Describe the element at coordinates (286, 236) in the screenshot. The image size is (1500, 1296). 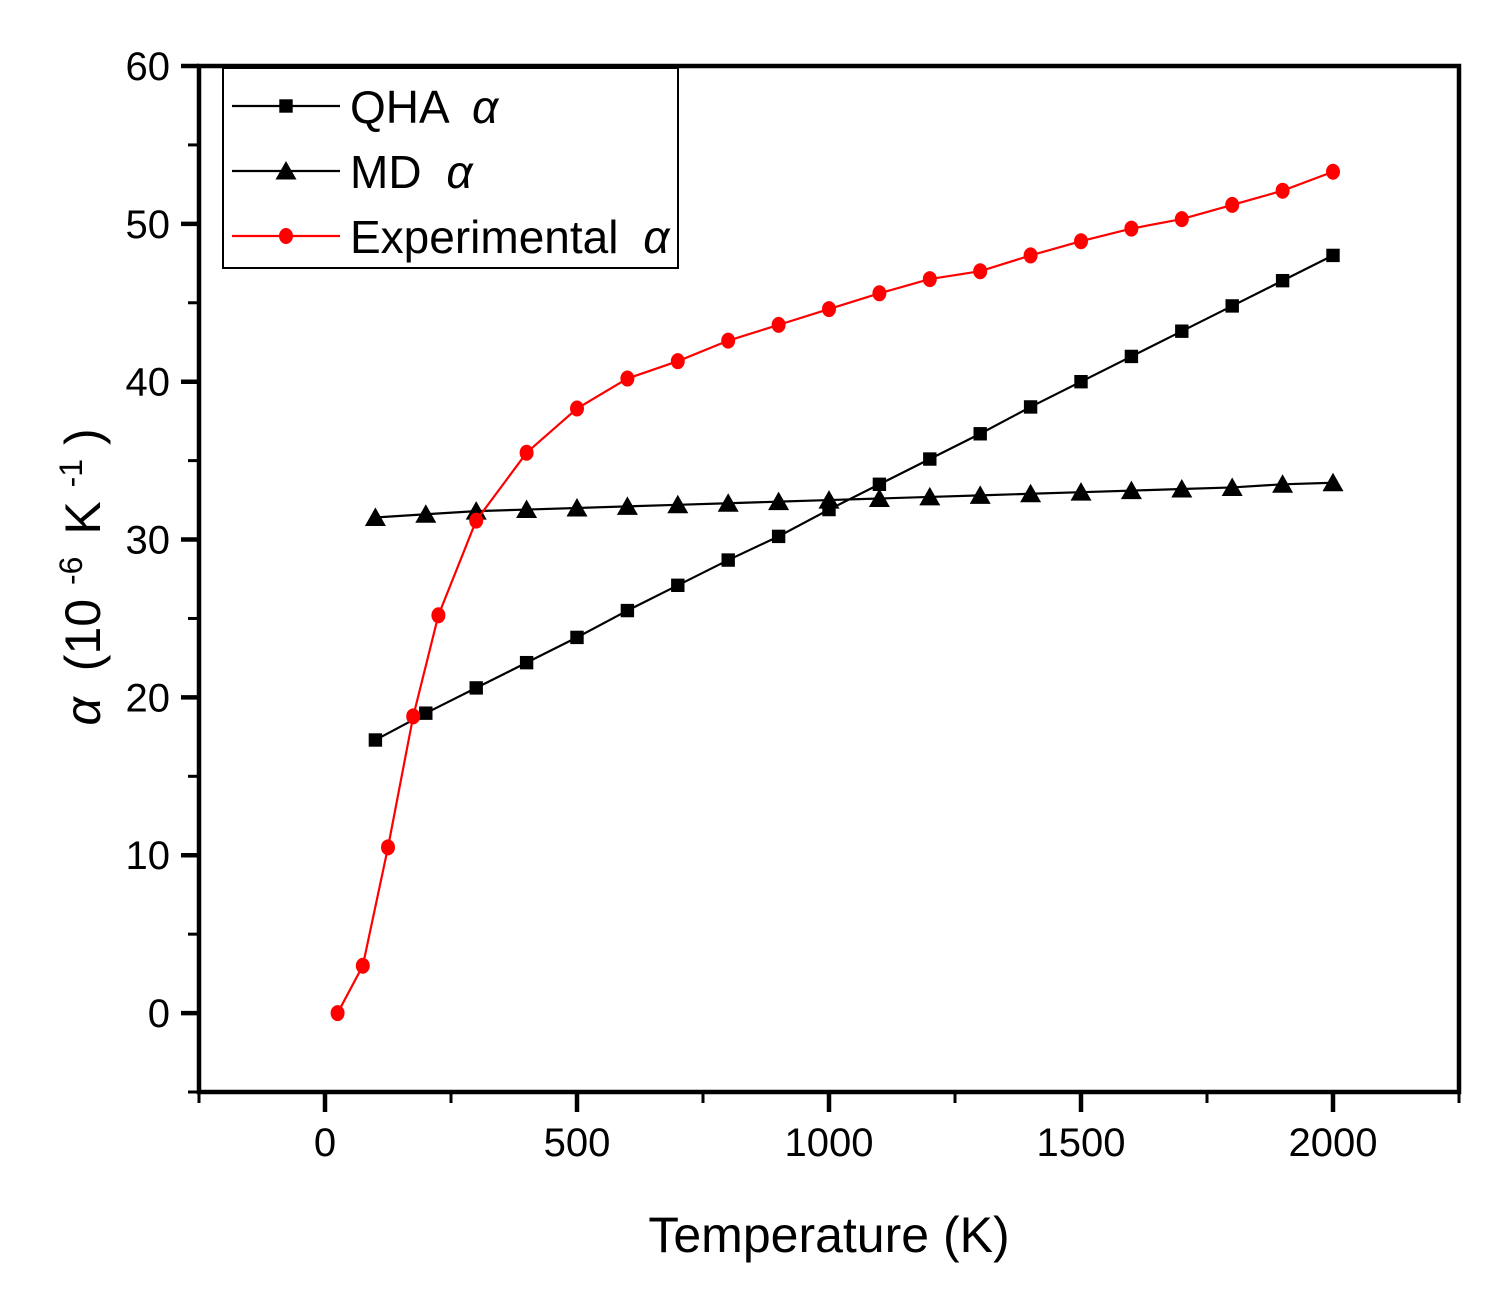
I see `circle-marker-icon` at that location.